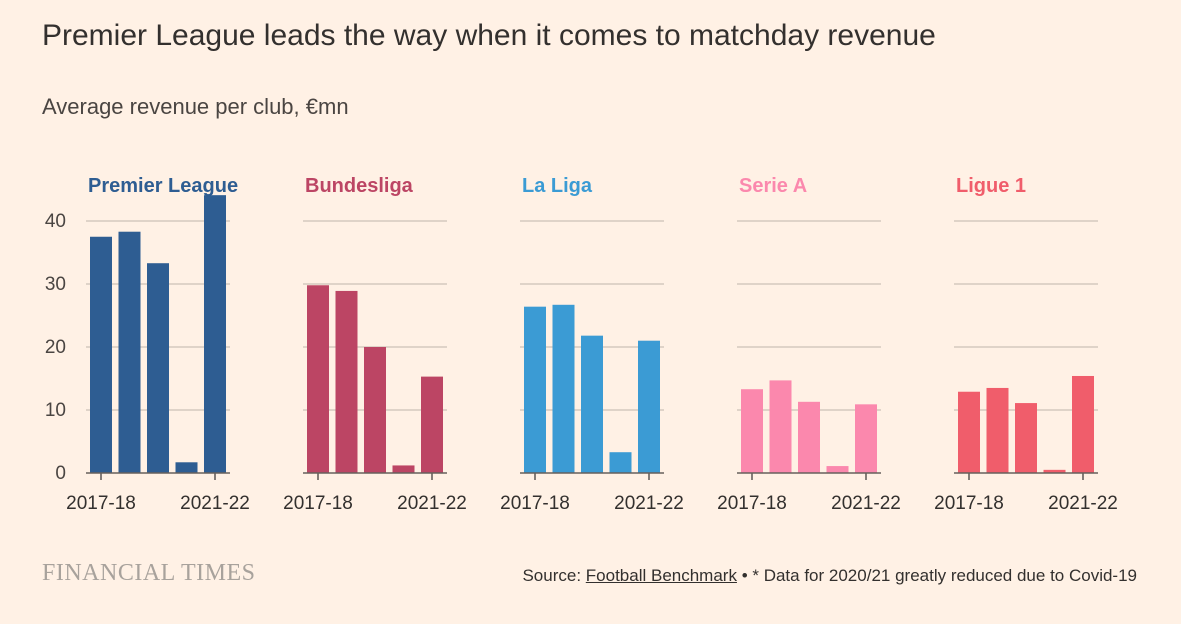  I want to click on chart-subtitle: Average revenue per club, €mn, so click(195, 106).